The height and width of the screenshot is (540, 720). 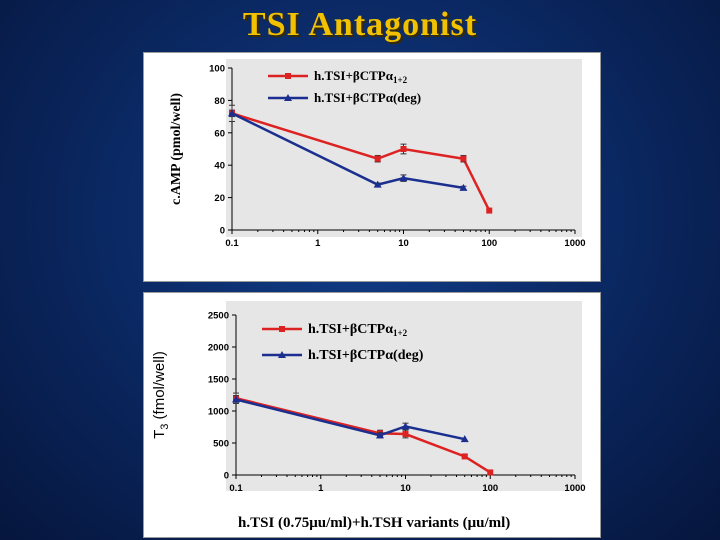 What do you see at coordinates (219, 198) in the screenshot?
I see `chart0-y-tick-label: 20` at bounding box center [219, 198].